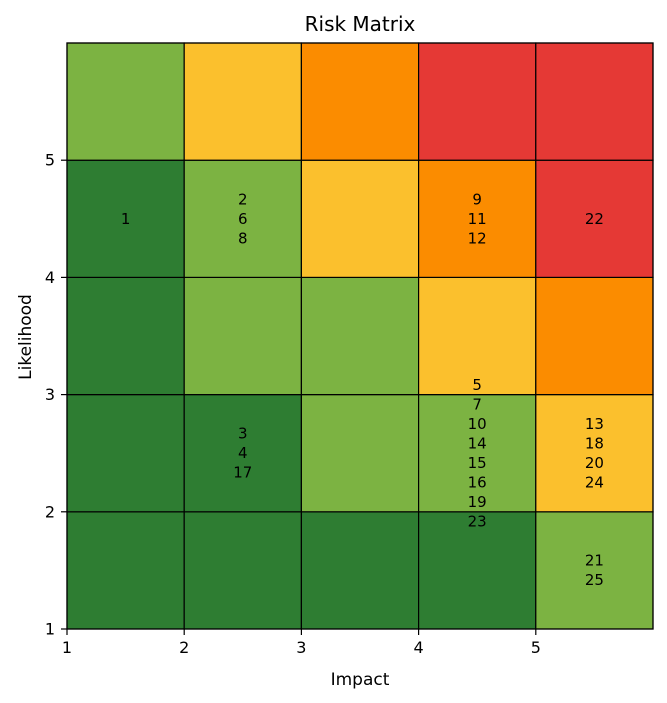 The height and width of the screenshot is (703, 667). Describe the element at coordinates (50, 277) in the screenshot. I see `y-tick-label-4: 4` at that location.